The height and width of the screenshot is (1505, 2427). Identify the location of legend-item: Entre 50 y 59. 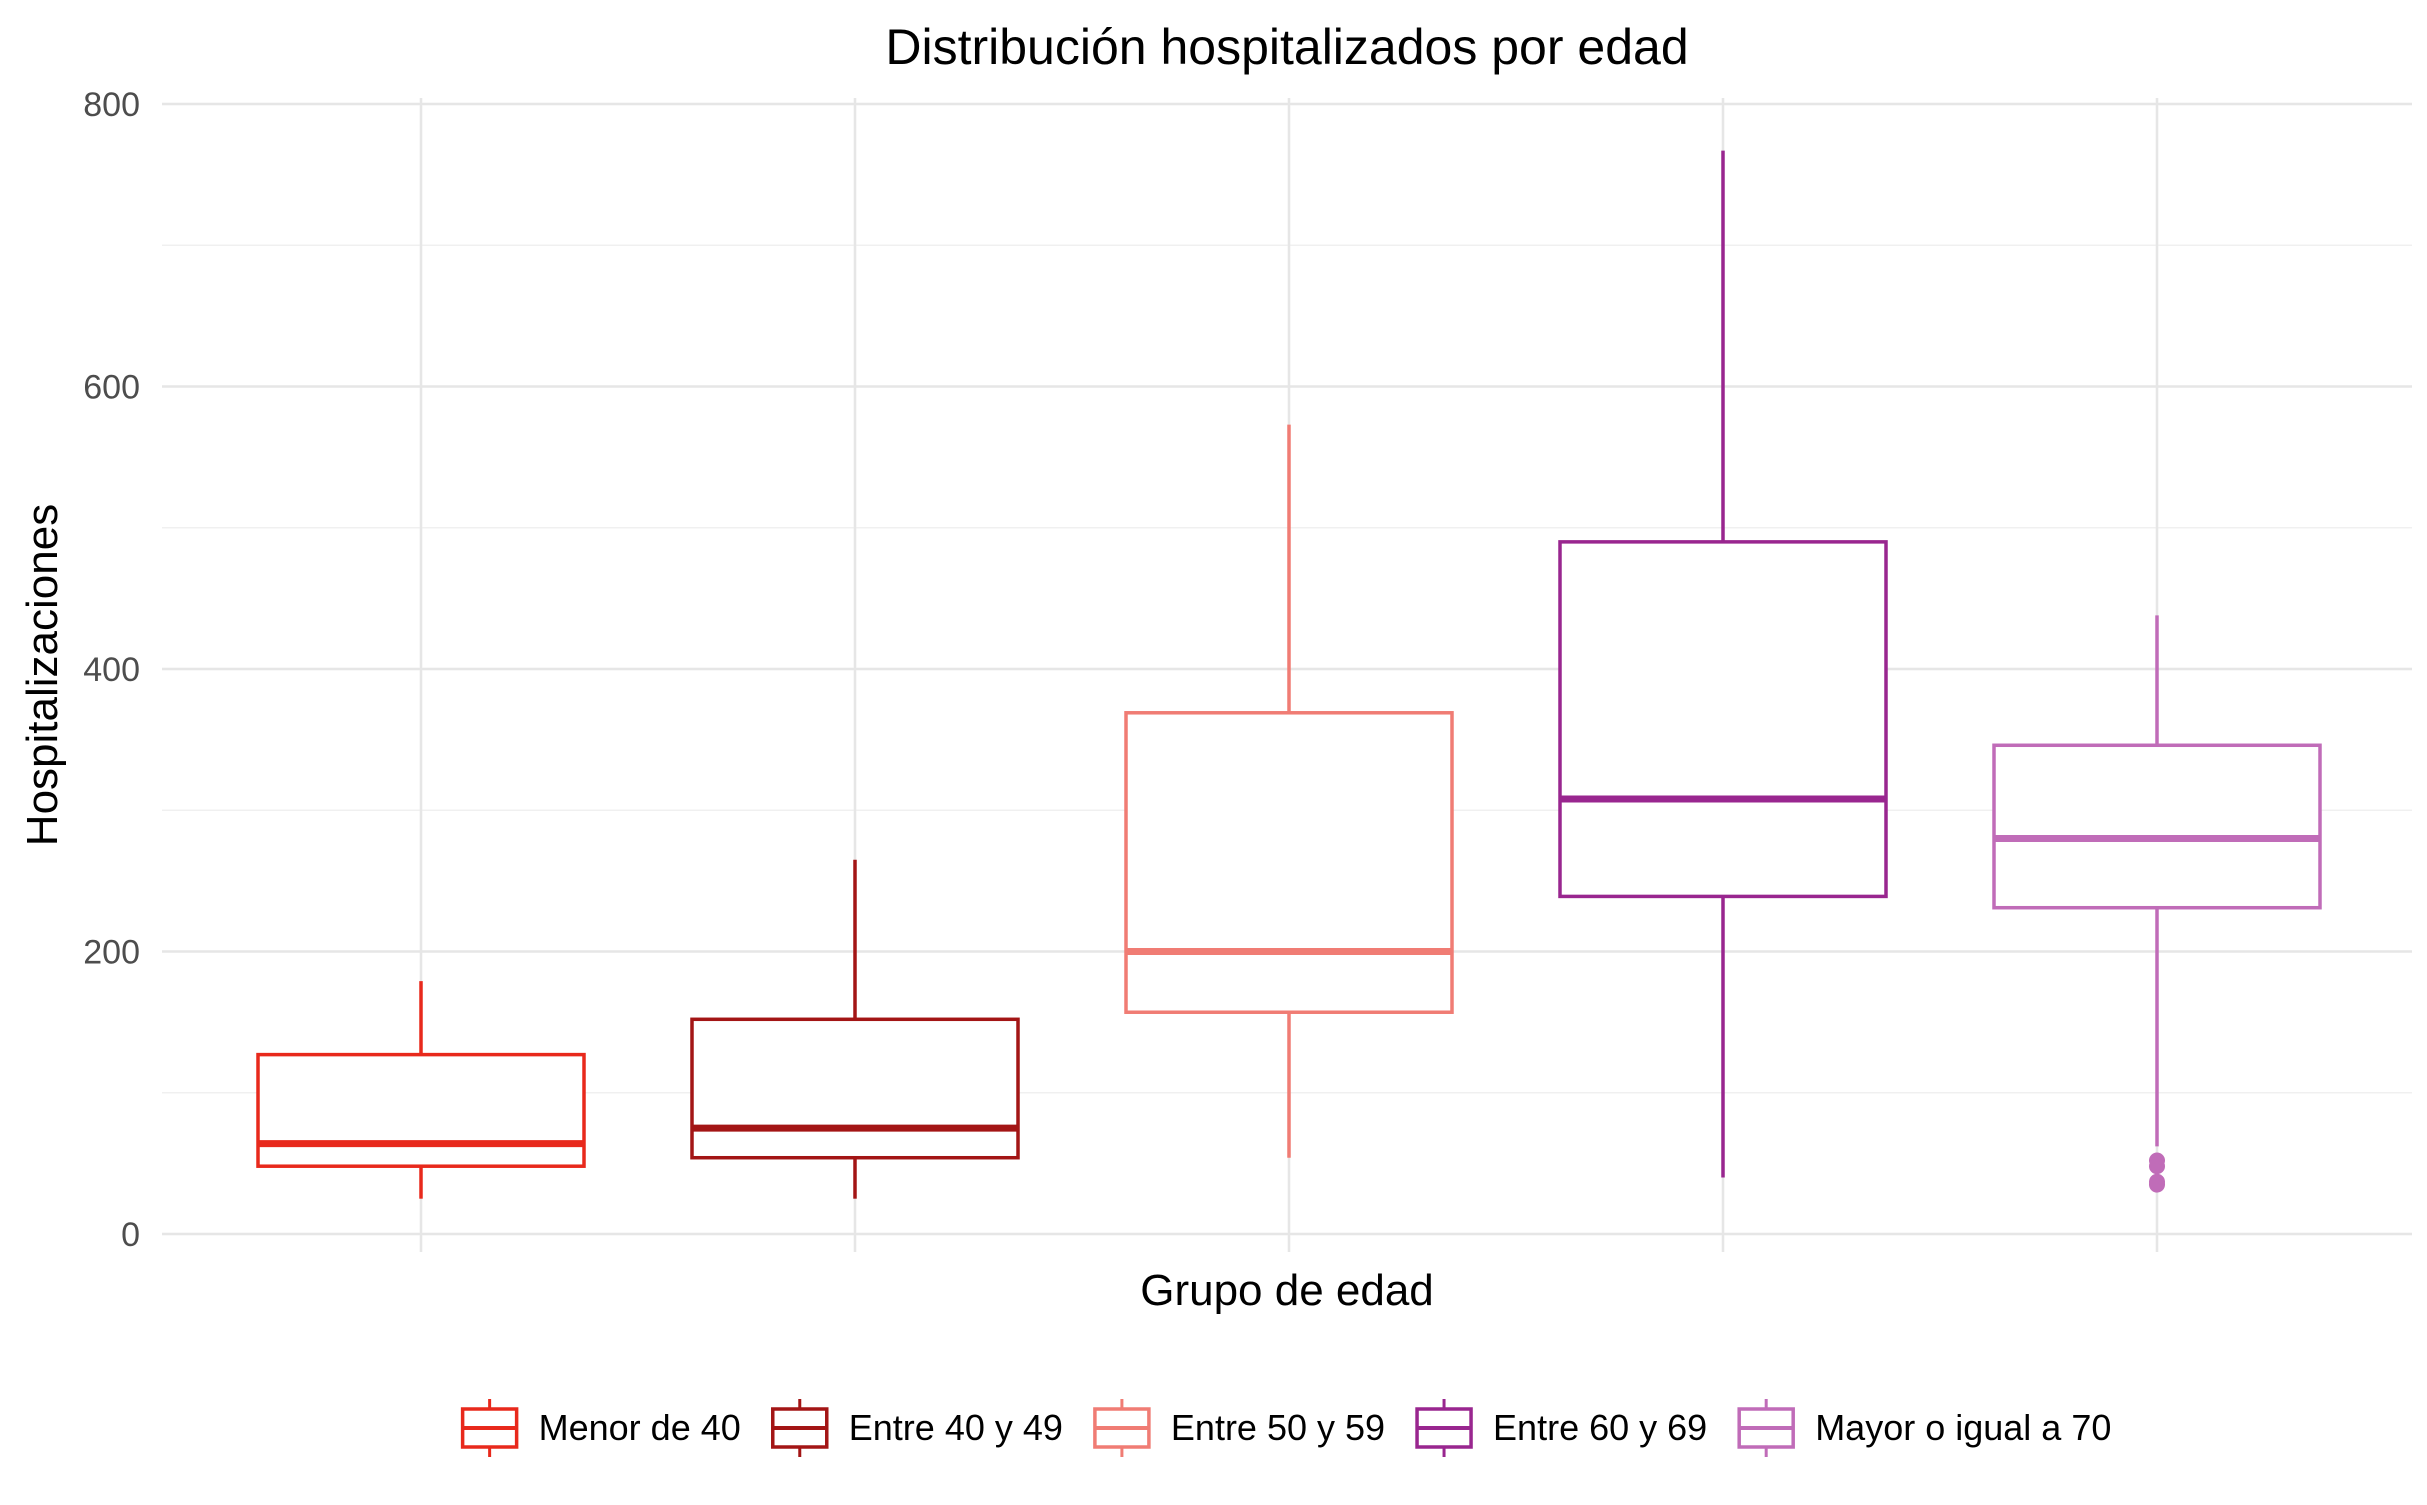
(1239, 1428).